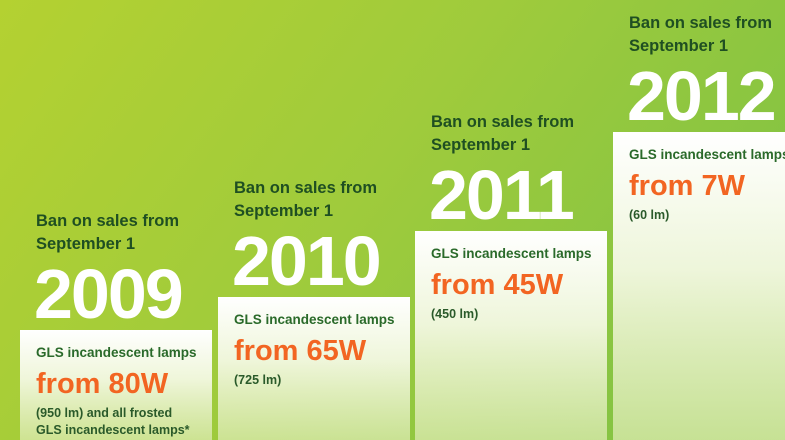  Describe the element at coordinates (687, 186) in the screenshot. I see `wattage-limit: from 7W` at that location.